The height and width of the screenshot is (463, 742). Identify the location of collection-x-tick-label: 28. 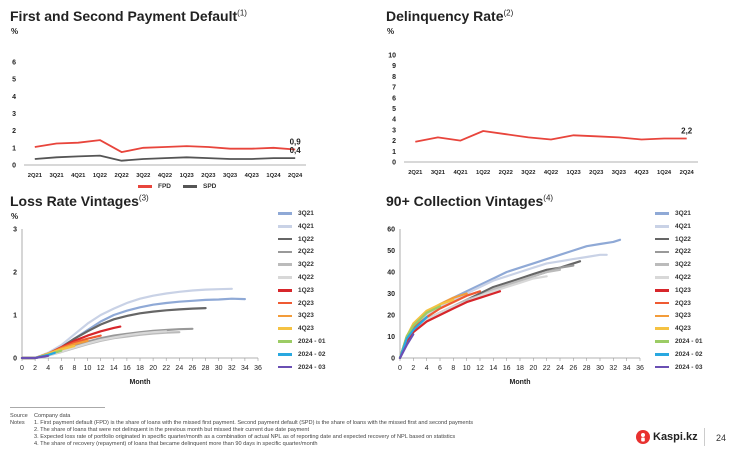
(587, 368).